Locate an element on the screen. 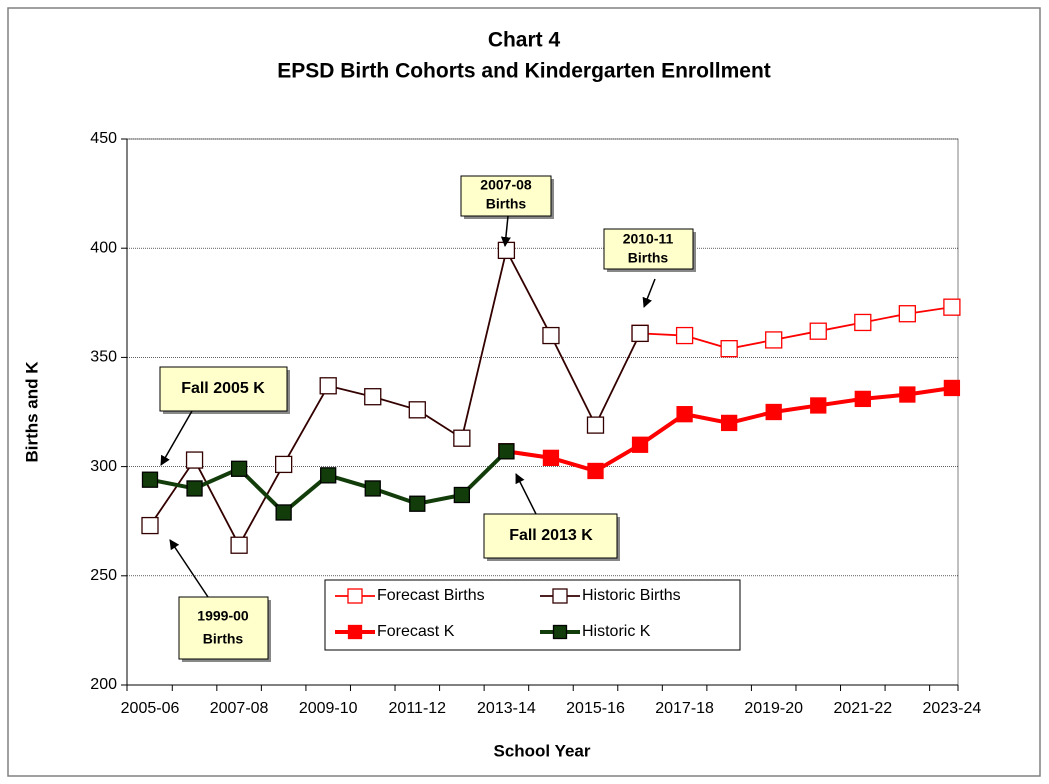 This screenshot has height=784, width=1049. x-tick-label: 2023-24 is located at coordinates (952, 708).